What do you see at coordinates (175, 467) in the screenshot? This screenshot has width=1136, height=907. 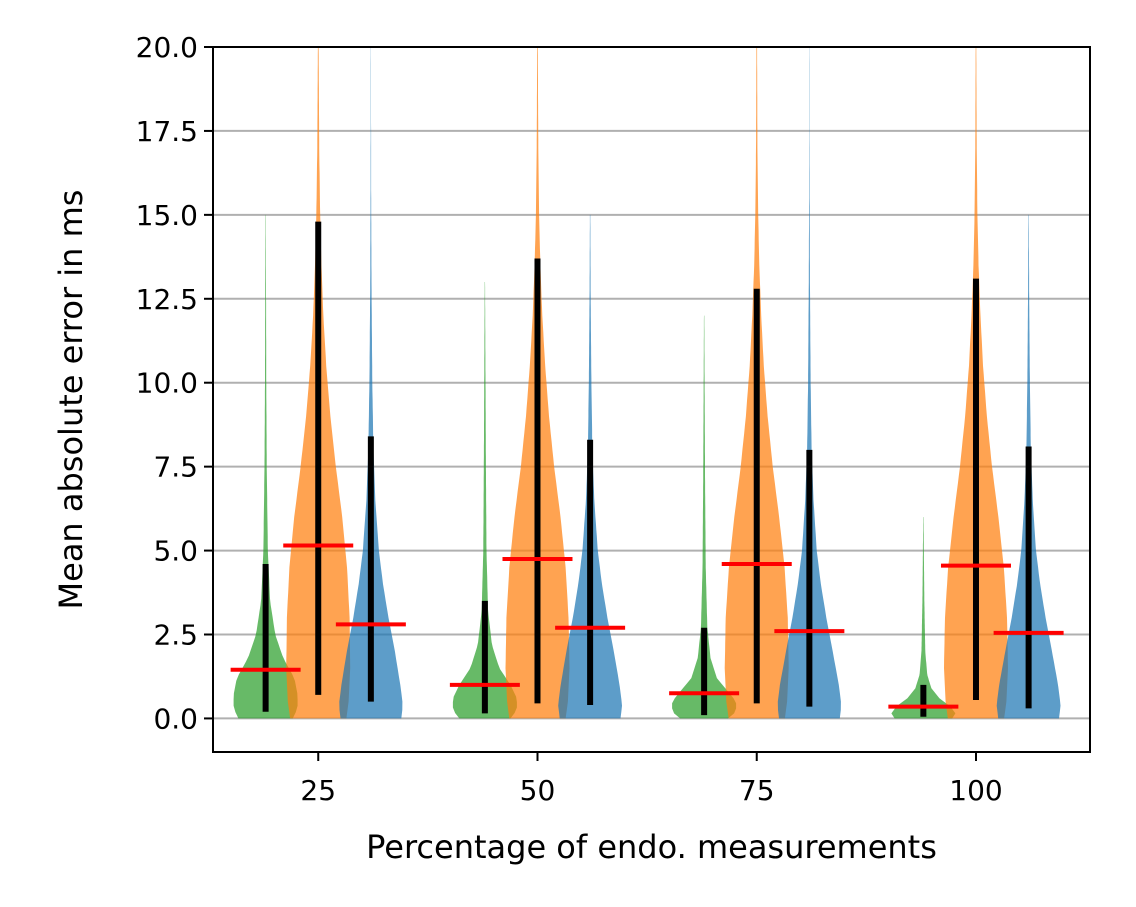 I see `y-tick-label: 7.5` at bounding box center [175, 467].